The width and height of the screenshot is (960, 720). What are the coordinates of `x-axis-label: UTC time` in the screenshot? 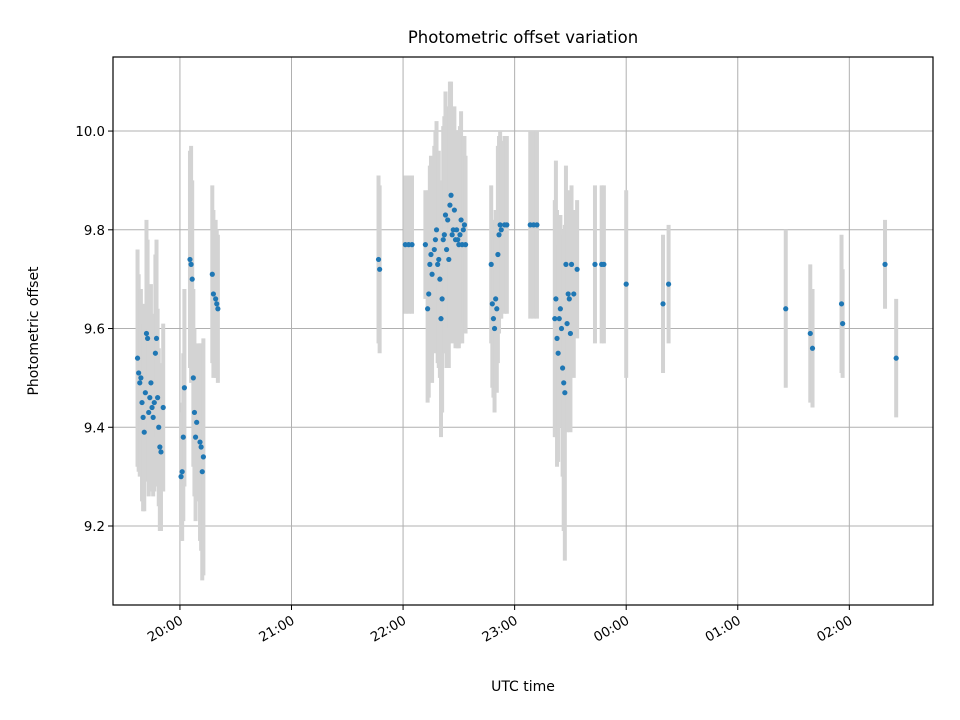 It's located at (523, 687).